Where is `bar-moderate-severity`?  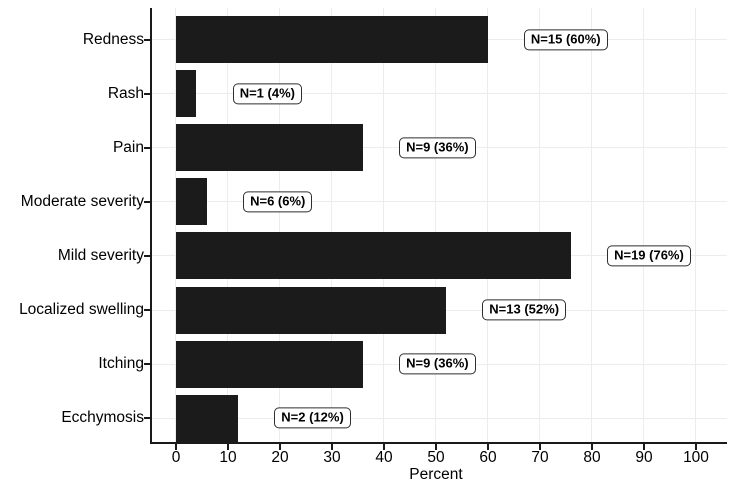 bar-moderate-severity is located at coordinates (191, 202).